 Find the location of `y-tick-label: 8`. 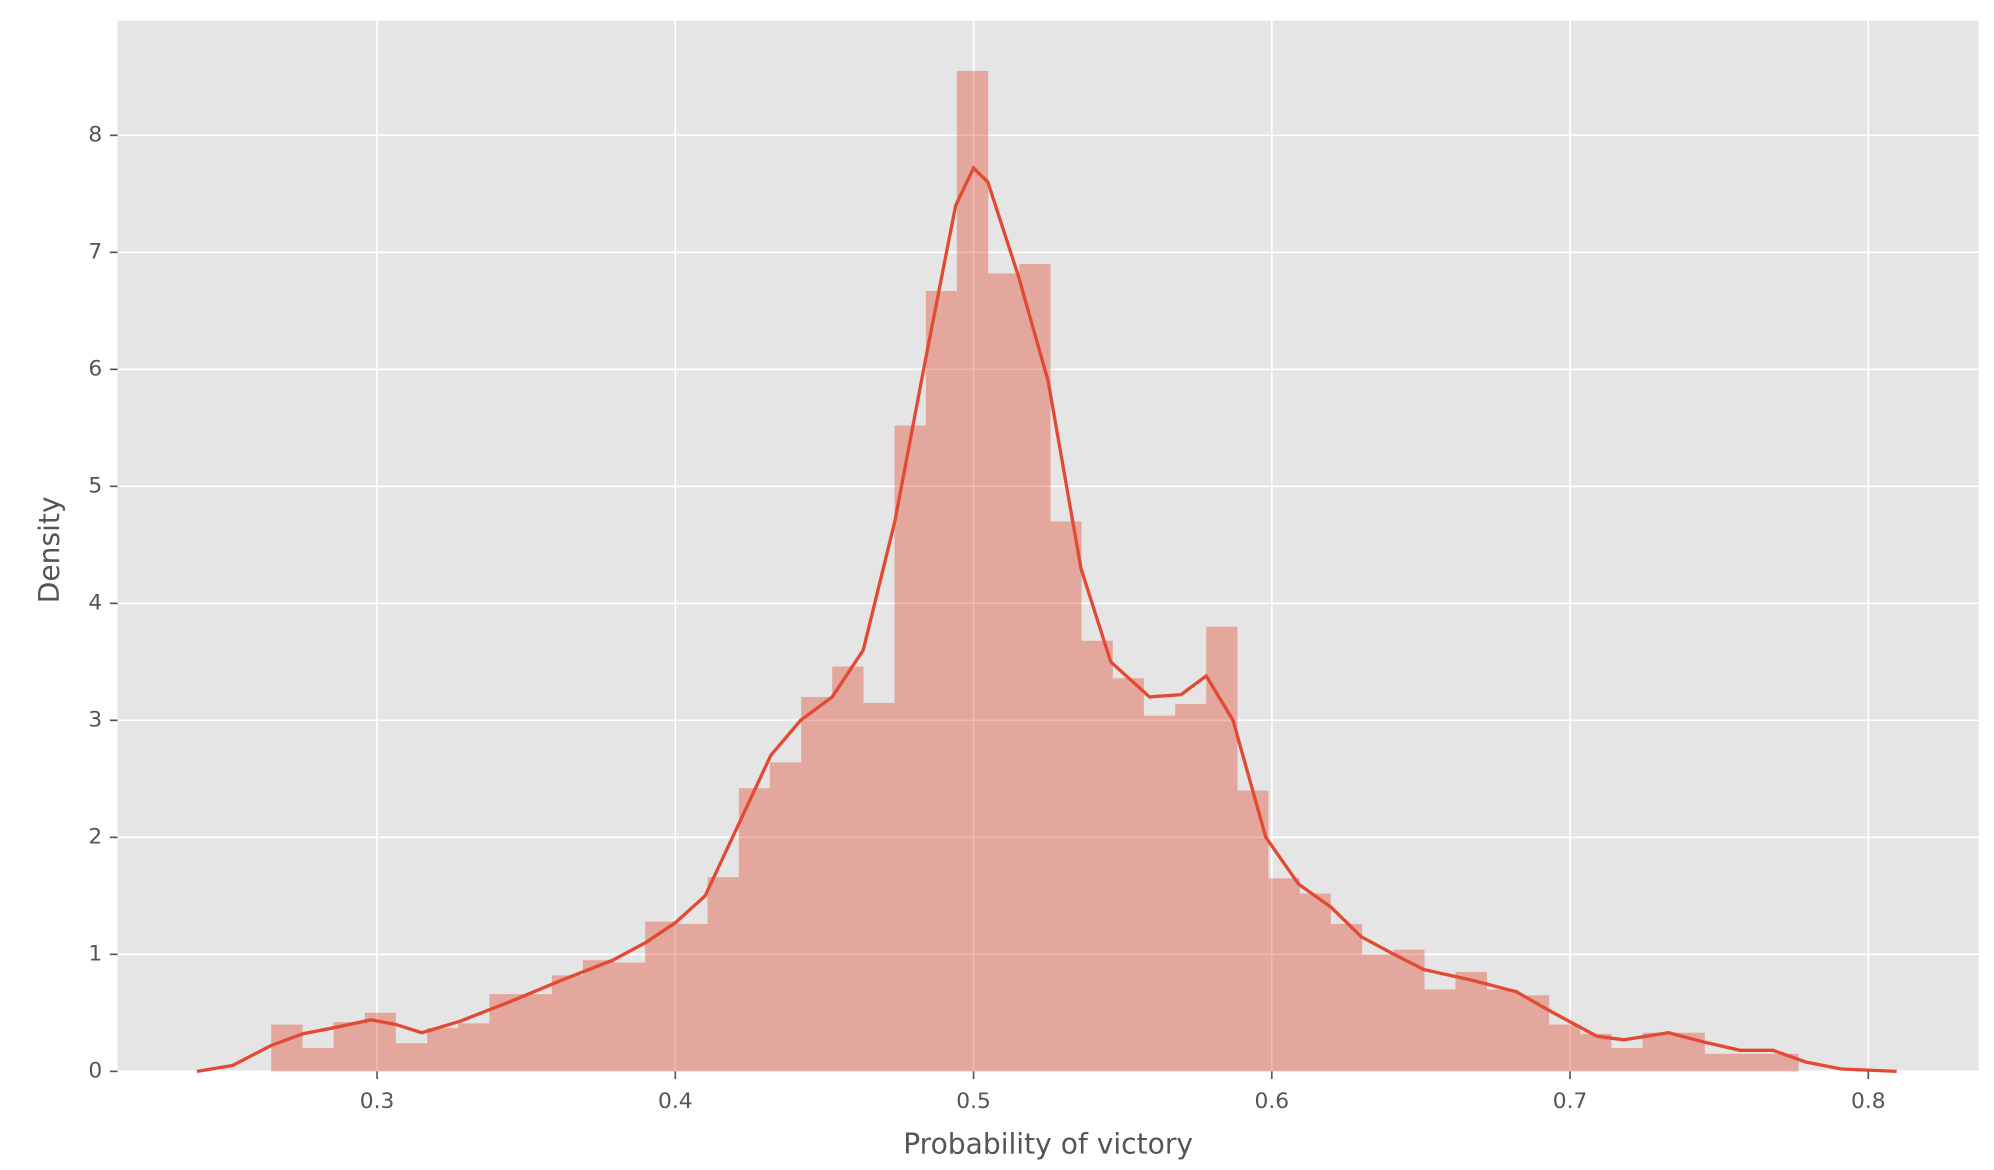

y-tick-label: 8 is located at coordinates (95, 134).